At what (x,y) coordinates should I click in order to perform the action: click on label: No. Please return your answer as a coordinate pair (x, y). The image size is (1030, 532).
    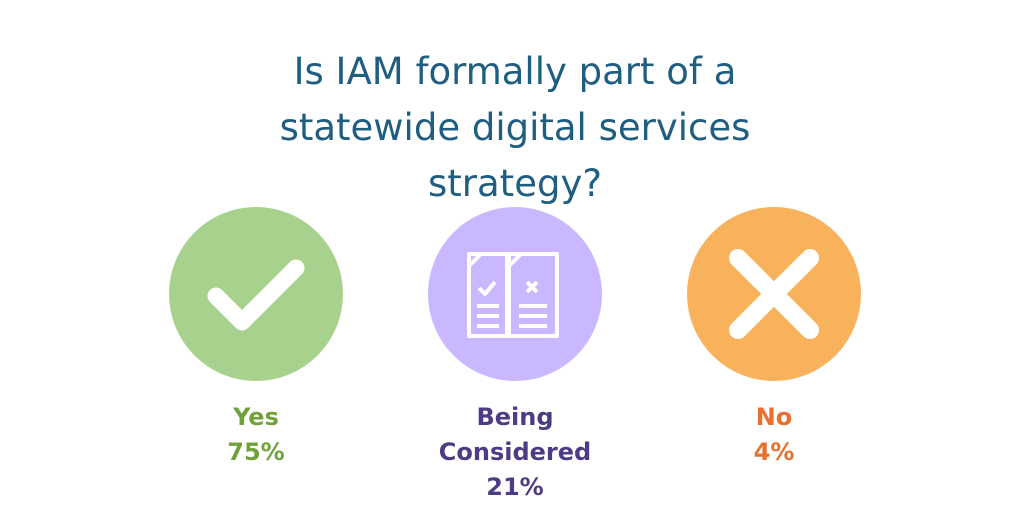
    Looking at the image, I should click on (774, 417).